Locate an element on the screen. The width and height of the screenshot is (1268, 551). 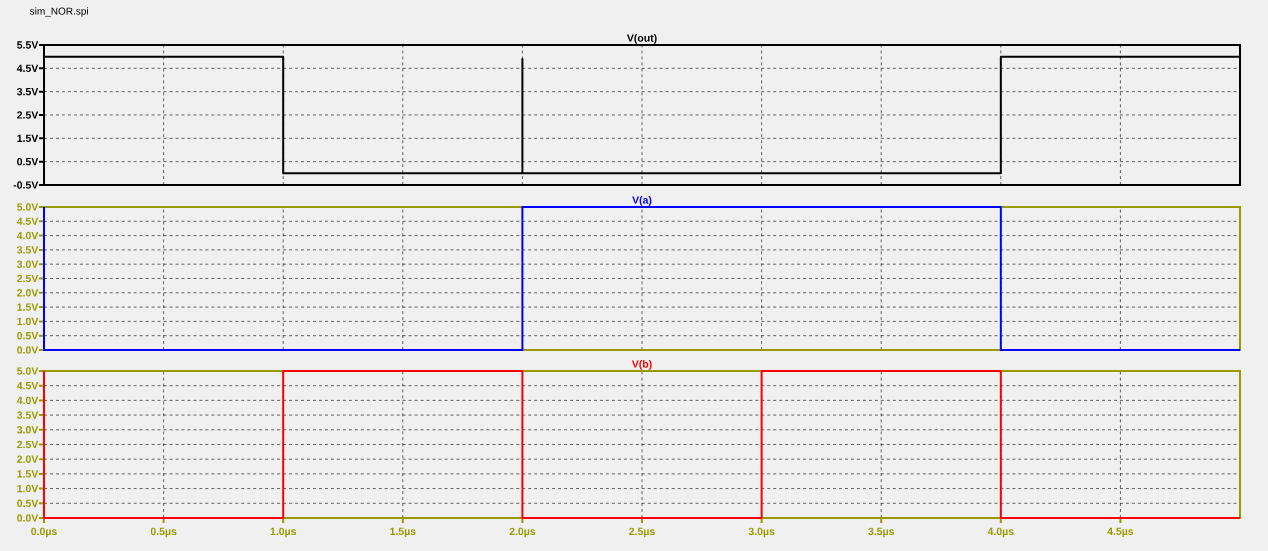
x-tick-label: 1.0µs is located at coordinates (283, 532).